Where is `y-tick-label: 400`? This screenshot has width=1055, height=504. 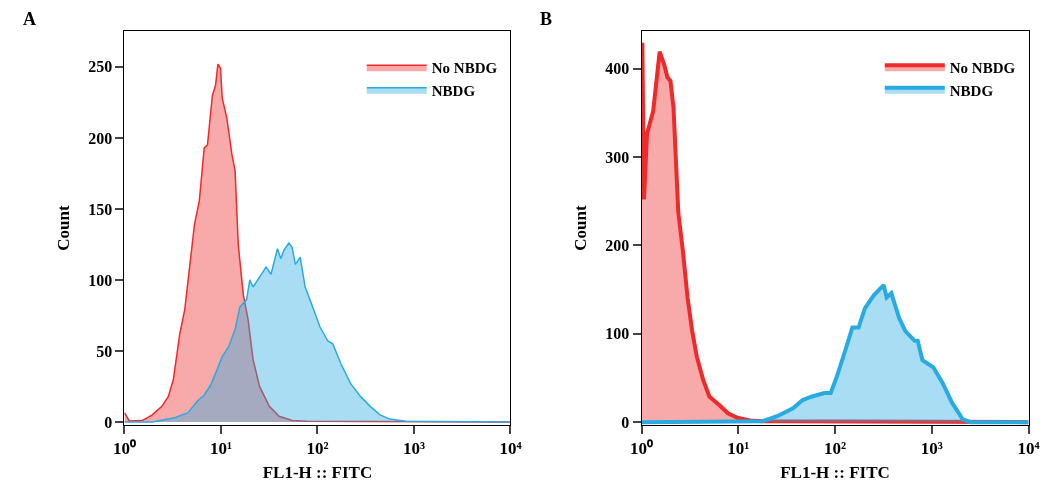
y-tick-label: 400 is located at coordinates (617, 69).